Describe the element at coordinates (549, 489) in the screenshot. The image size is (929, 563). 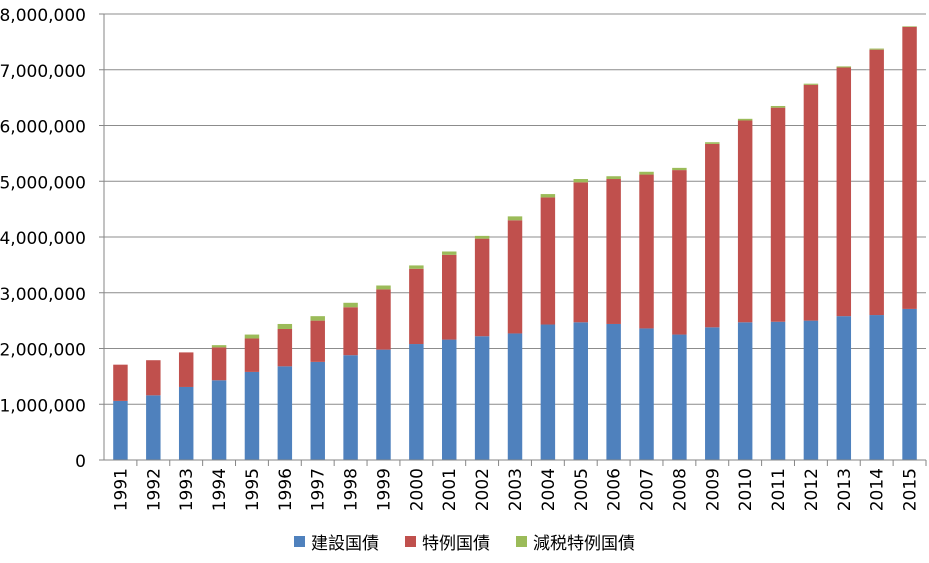
I see `x-tick-label-2004: 2004` at that location.